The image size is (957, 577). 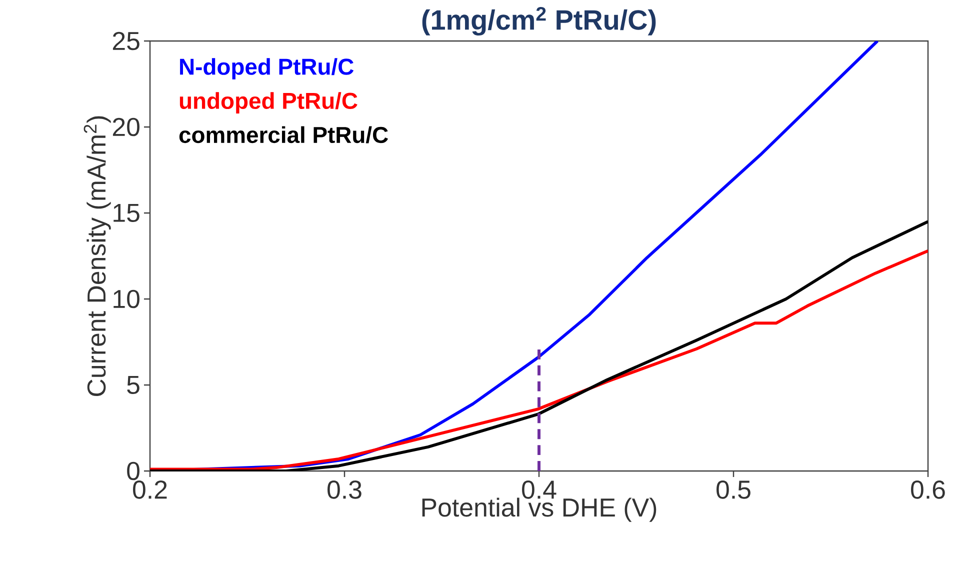 I want to click on x-tick-label: 0.2, so click(x=150, y=489).